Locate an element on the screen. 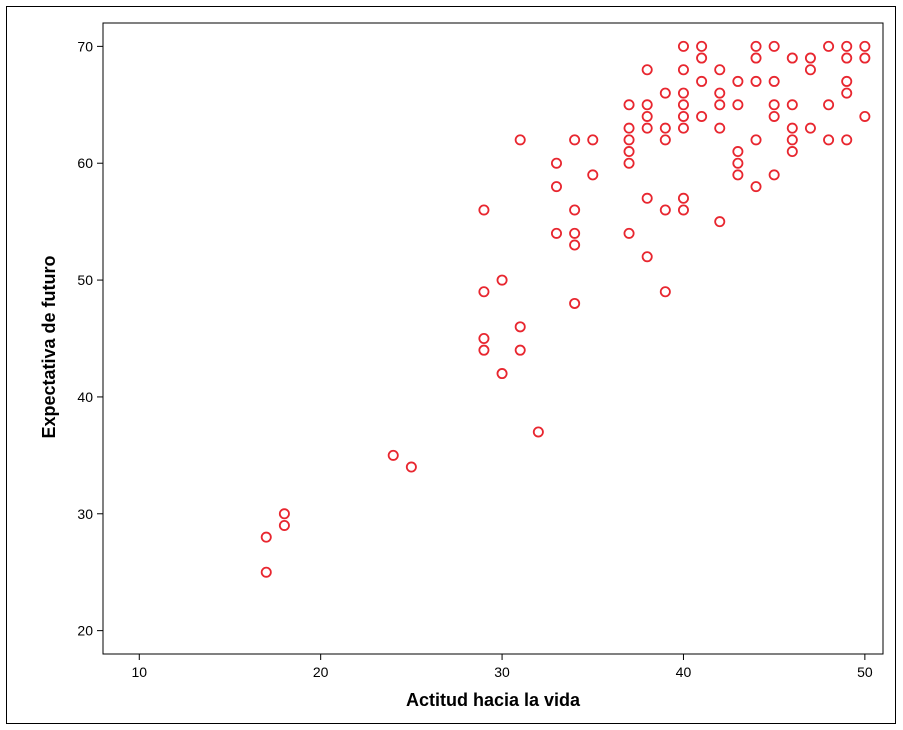 The height and width of the screenshot is (730, 903). x-tick-label: 30 is located at coordinates (502, 672).